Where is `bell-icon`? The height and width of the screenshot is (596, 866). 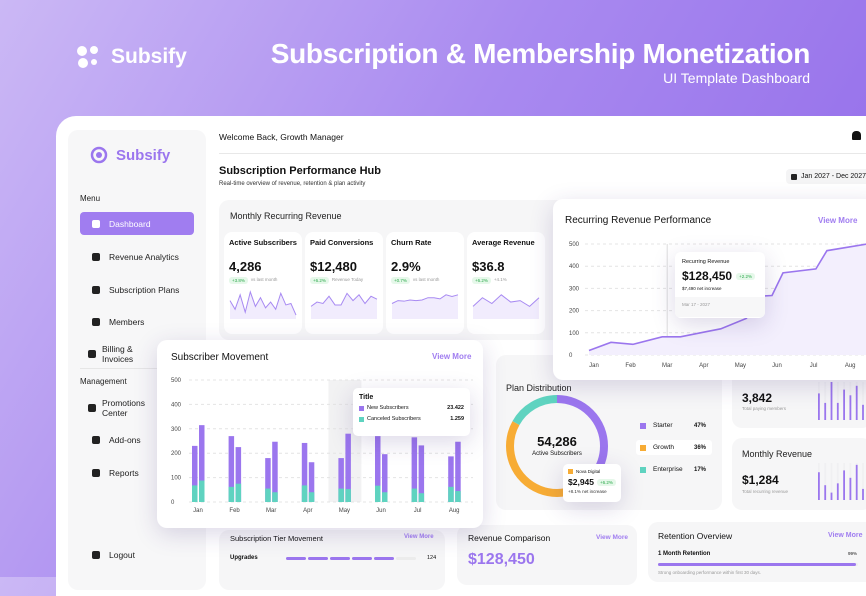
bell-icon is located at coordinates (856, 135).